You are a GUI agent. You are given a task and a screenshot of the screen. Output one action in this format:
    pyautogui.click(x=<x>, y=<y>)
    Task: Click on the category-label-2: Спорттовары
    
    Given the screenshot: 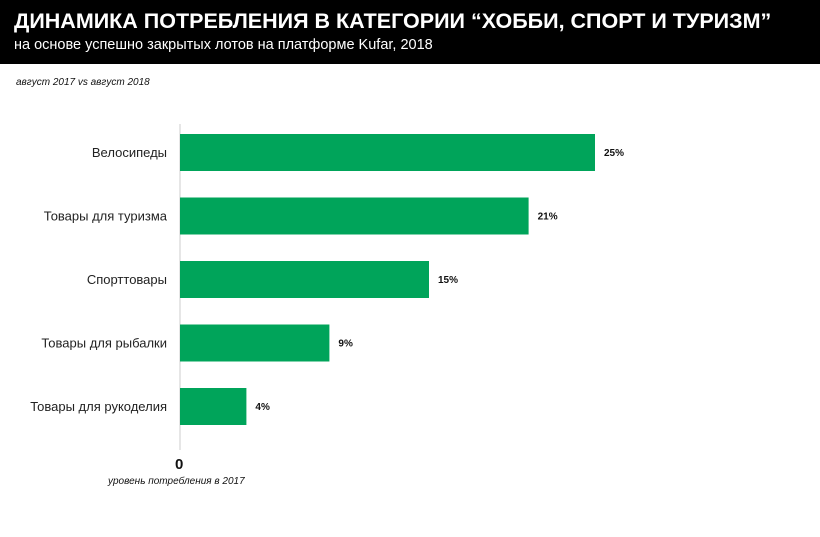 What is the action you would take?
    pyautogui.click(x=127, y=279)
    